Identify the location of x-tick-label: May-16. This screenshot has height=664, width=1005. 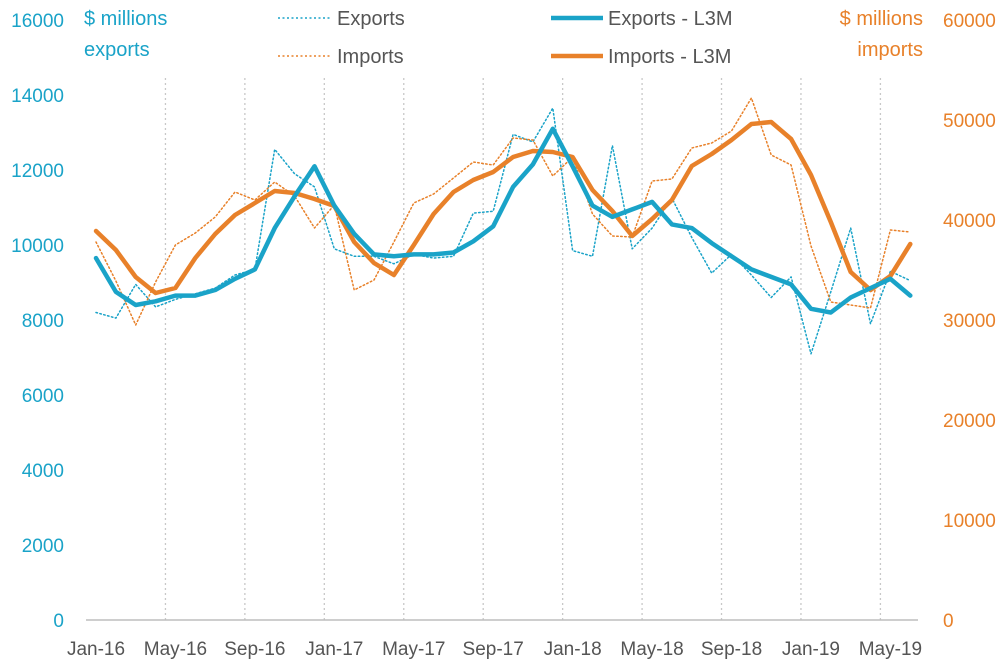
(175, 649).